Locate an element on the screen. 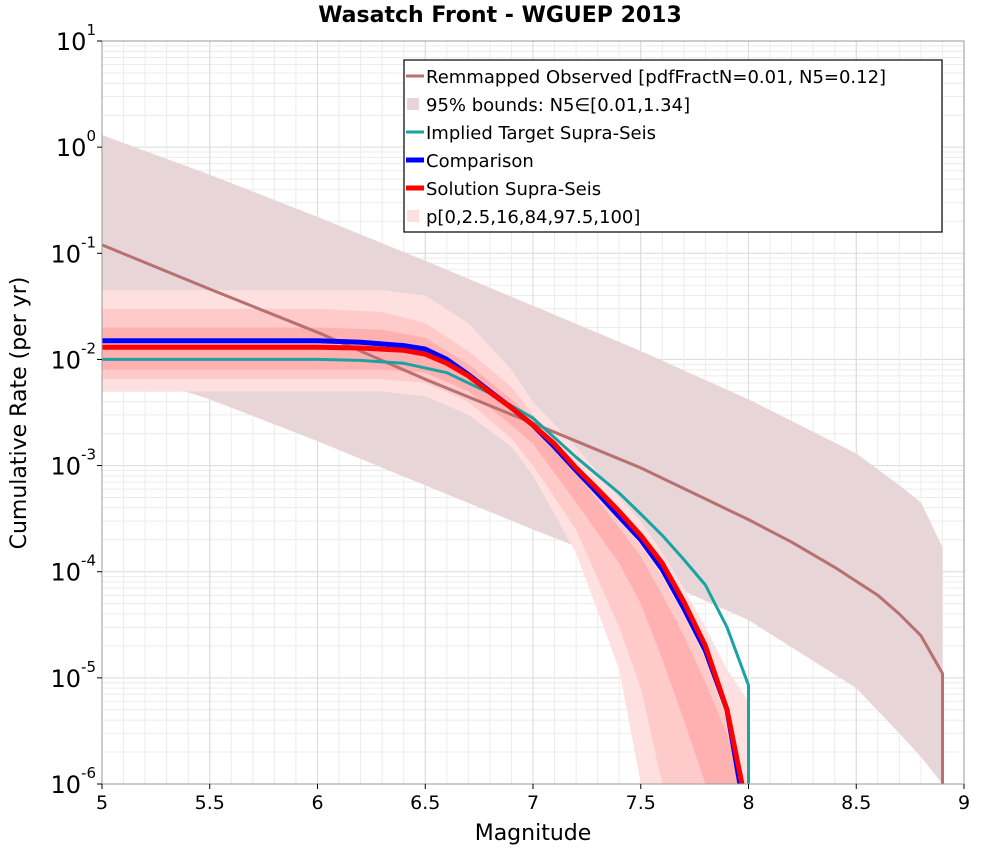 The image size is (1000, 850). y-tick-exponent: -4 is located at coordinates (88, 561).